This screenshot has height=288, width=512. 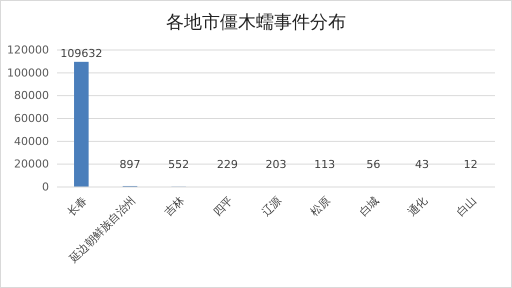 What do you see at coordinates (223, 206) in the screenshot?
I see `x-tick-label: 四平` at bounding box center [223, 206].